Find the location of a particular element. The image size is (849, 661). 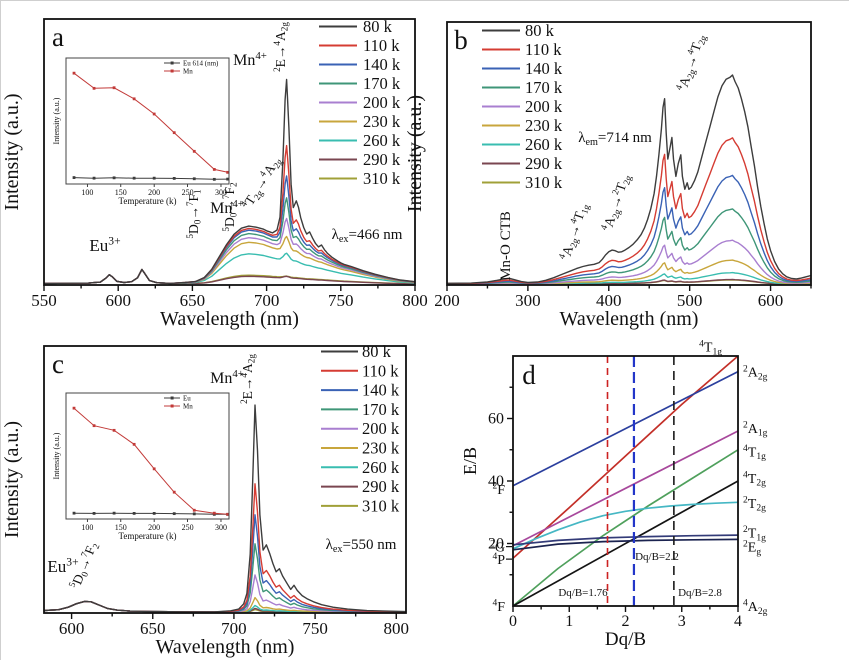

x-tick-label: 750 is located at coordinates (341, 300).